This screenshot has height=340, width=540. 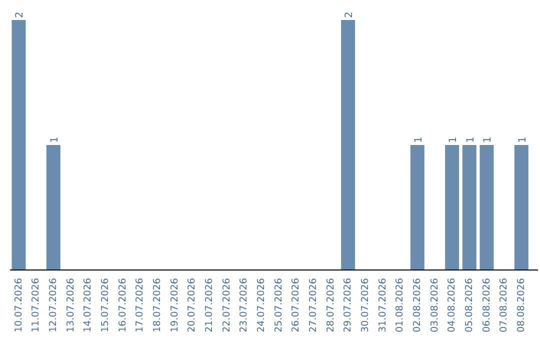 What do you see at coordinates (278, 305) in the screenshot?
I see `x-tick-label: 25.07.2026` at bounding box center [278, 305].